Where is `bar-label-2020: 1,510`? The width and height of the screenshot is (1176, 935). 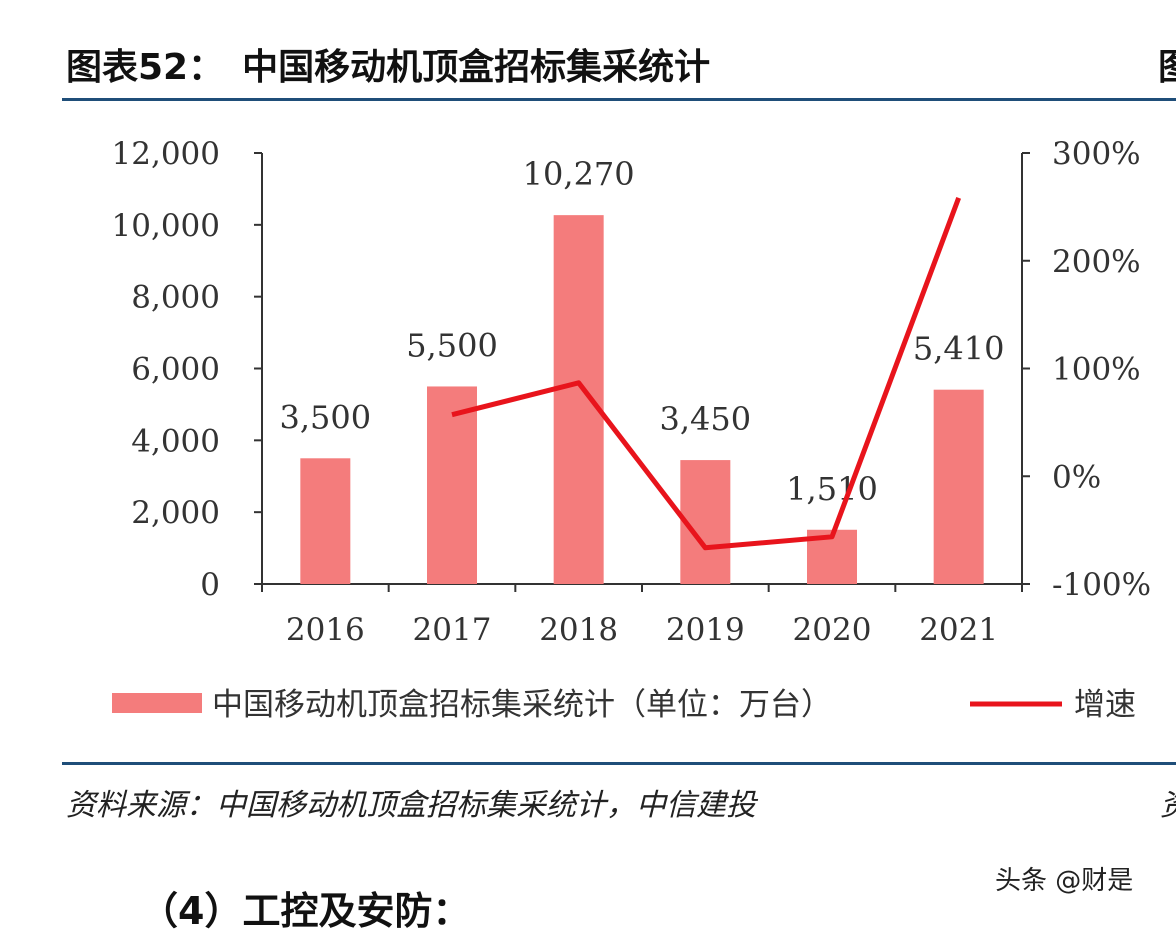
bar-label-2020: 1,510 is located at coordinates (832, 489).